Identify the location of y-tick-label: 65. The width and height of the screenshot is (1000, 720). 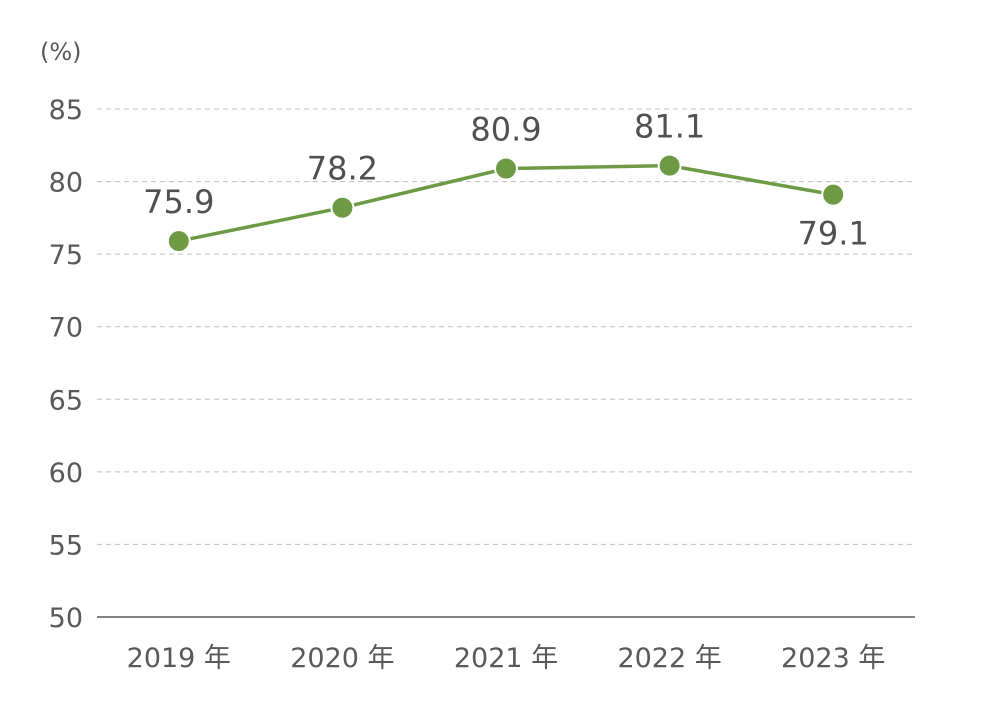
(66, 400).